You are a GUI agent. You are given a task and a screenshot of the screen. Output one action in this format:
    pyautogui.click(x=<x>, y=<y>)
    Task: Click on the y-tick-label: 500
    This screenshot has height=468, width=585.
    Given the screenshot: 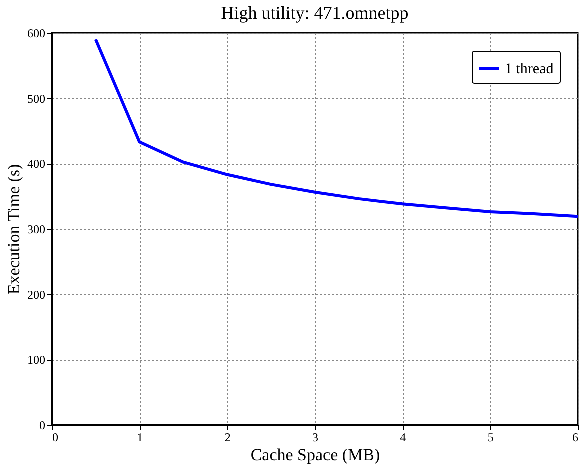 What is the action you would take?
    pyautogui.click(x=37, y=99)
    